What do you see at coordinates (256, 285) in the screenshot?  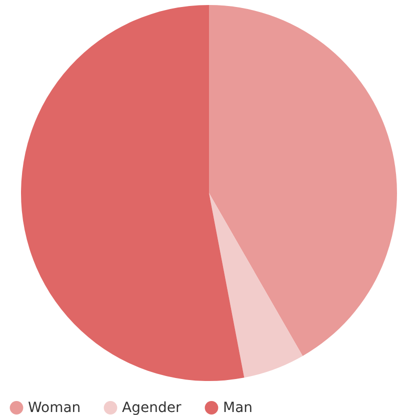 I see `pie-slice` at bounding box center [256, 285].